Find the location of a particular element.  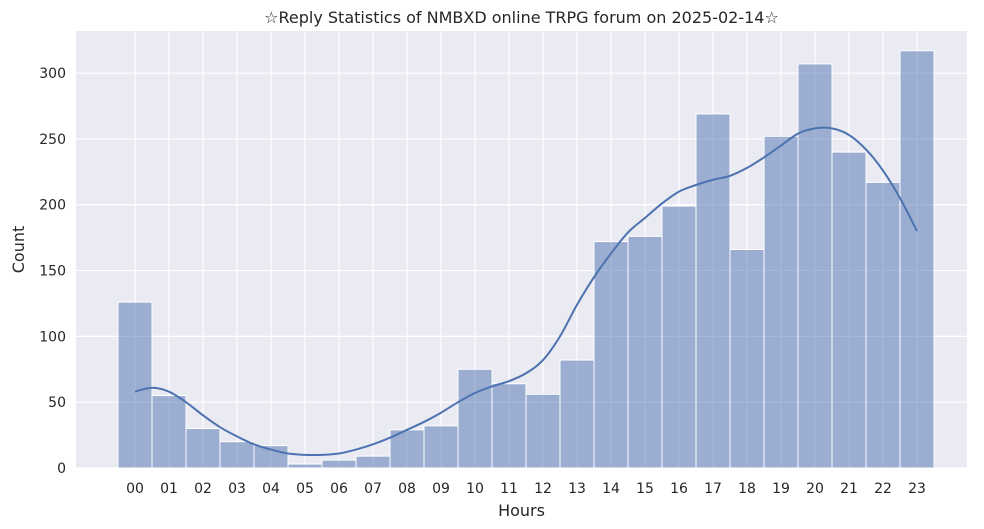

x-tick-label: 21 is located at coordinates (849, 489).